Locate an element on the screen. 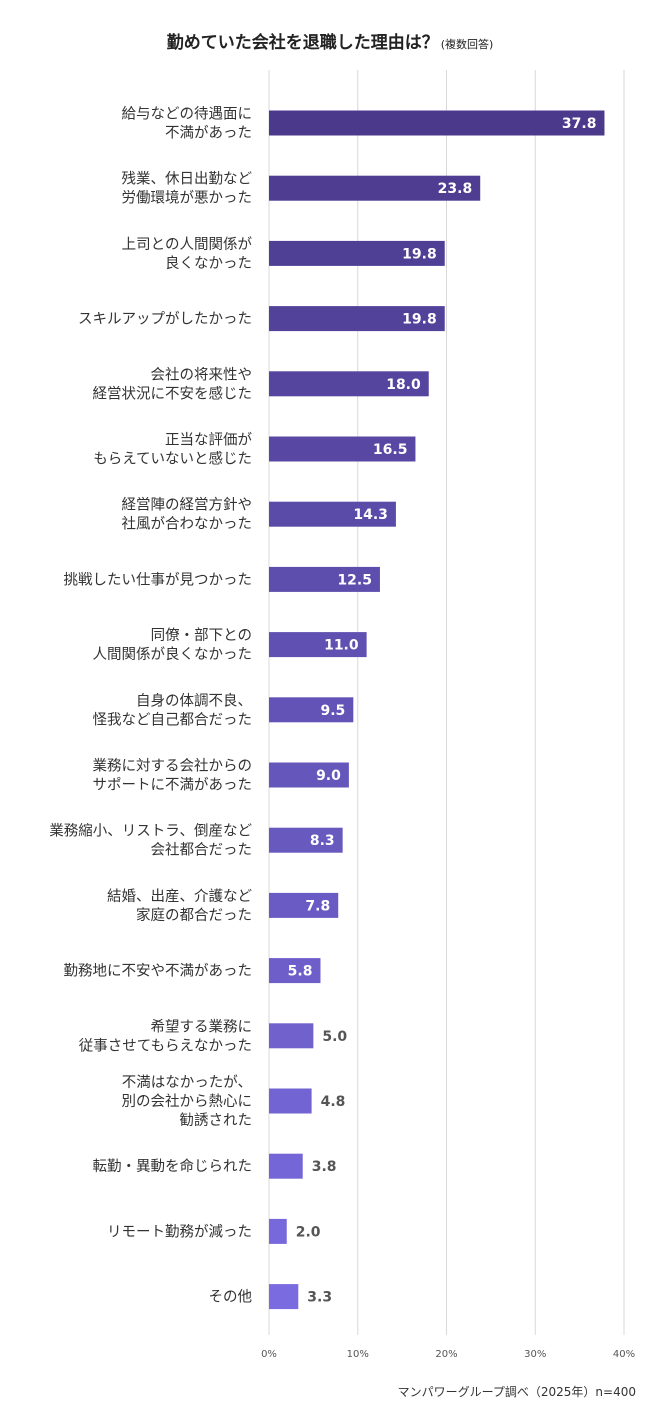 Image resolution: width=660 pixels, height=1427 pixels. category-label-line: スキルアップがしたかった is located at coordinates (165, 319).